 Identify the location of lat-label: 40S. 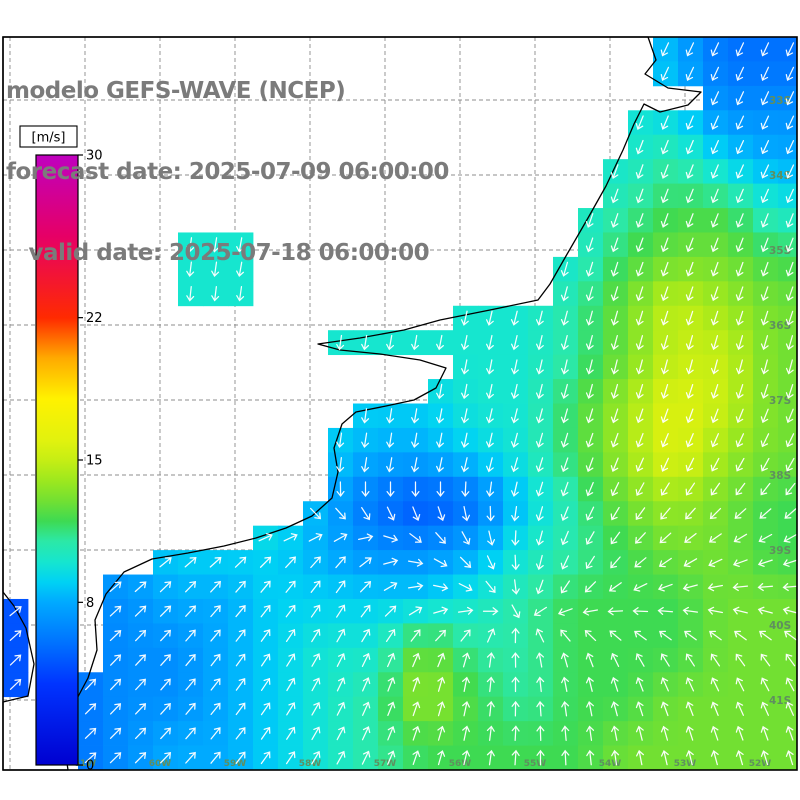
(780, 626).